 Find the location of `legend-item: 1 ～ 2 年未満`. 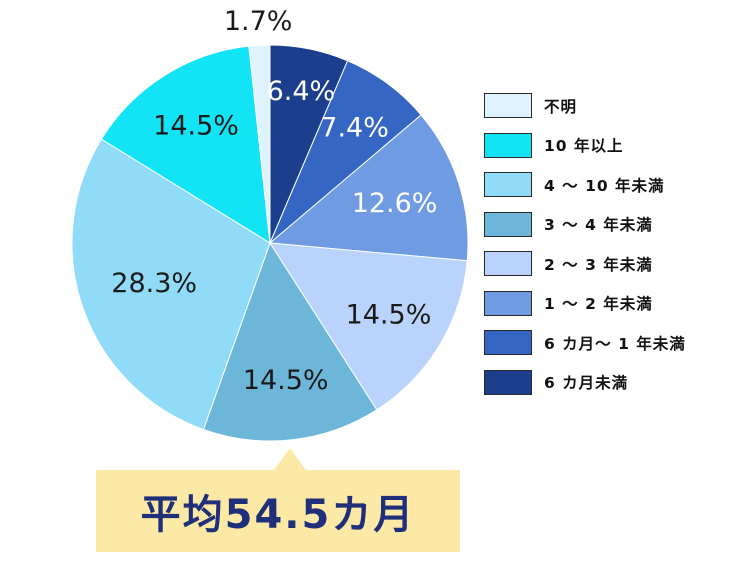

legend-item: 1 ～ 2 年未満 is located at coordinates (585, 303).